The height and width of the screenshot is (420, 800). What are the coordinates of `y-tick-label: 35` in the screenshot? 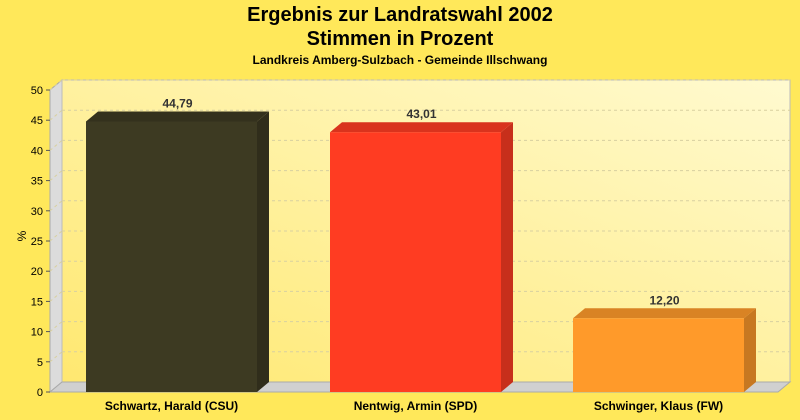 It's located at (37, 182).